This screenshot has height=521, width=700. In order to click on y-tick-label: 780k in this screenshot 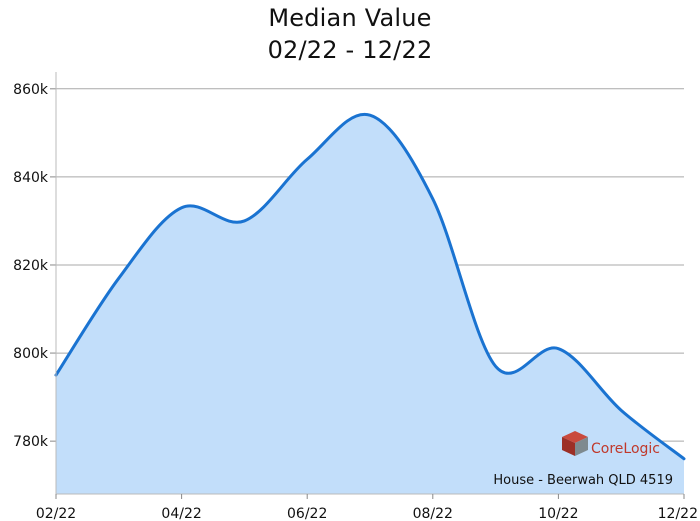, I will do `click(31, 442)`.